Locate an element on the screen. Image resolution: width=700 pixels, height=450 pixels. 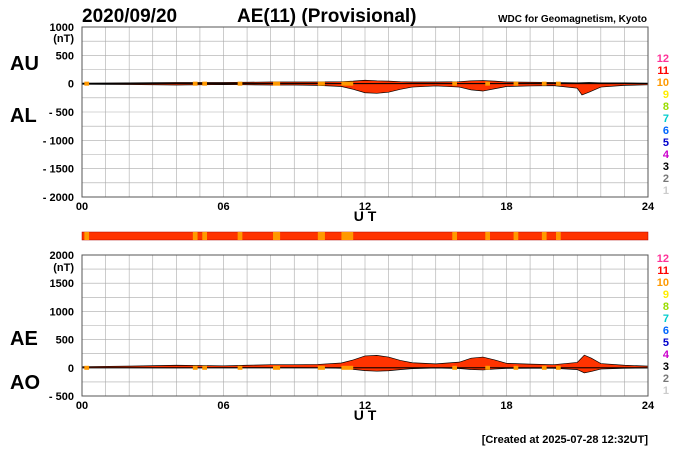
y-tick-label: - 1500 is located at coordinates (58, 170).